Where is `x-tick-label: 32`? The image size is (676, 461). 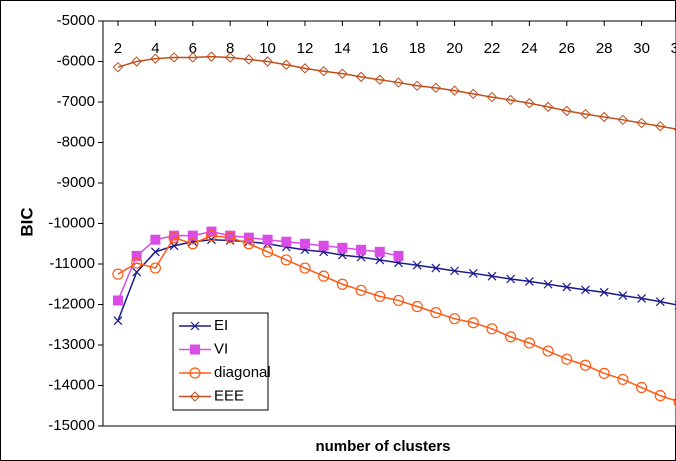
x-tick-label: 32 is located at coordinates (673, 48).